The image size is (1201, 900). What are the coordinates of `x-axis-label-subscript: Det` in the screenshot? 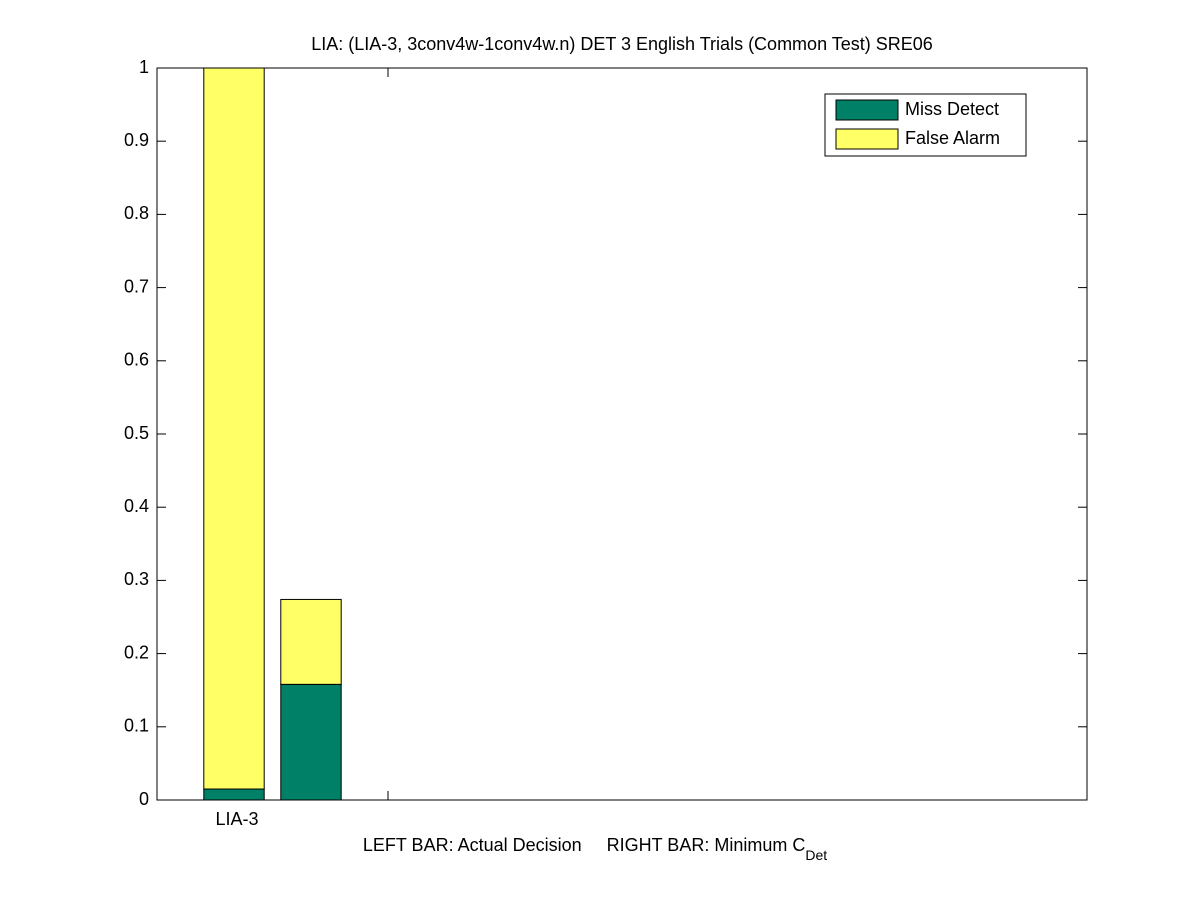 It's located at (816, 855).